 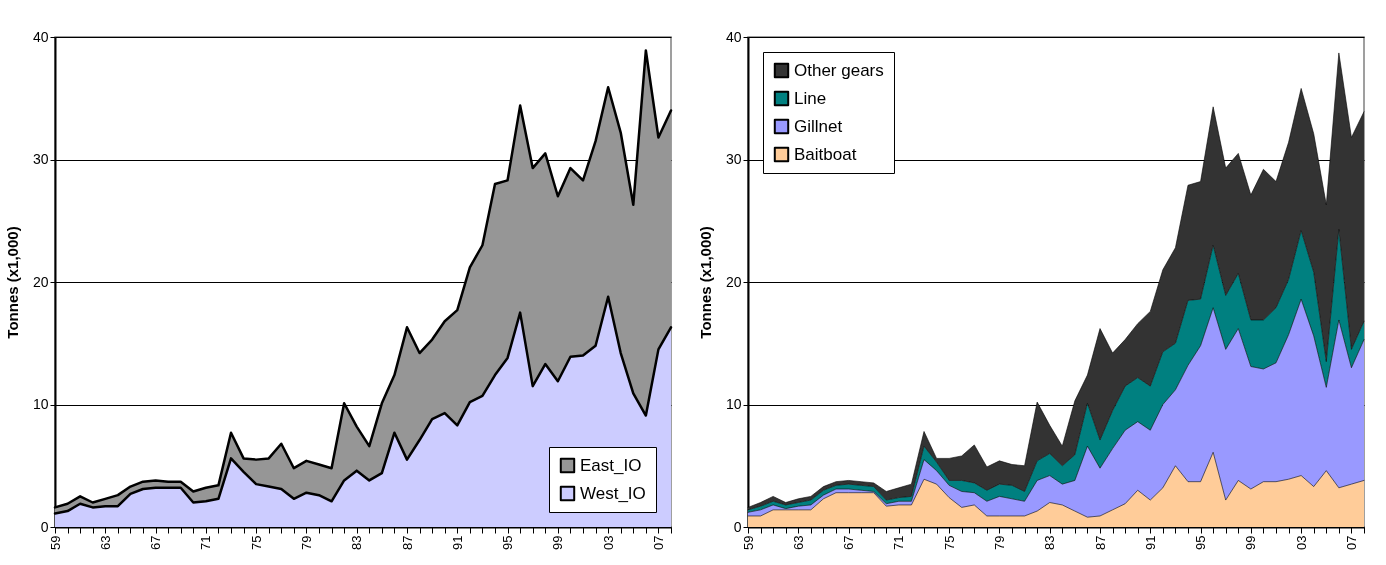 I want to click on legend-label: Line, so click(x=810, y=98).